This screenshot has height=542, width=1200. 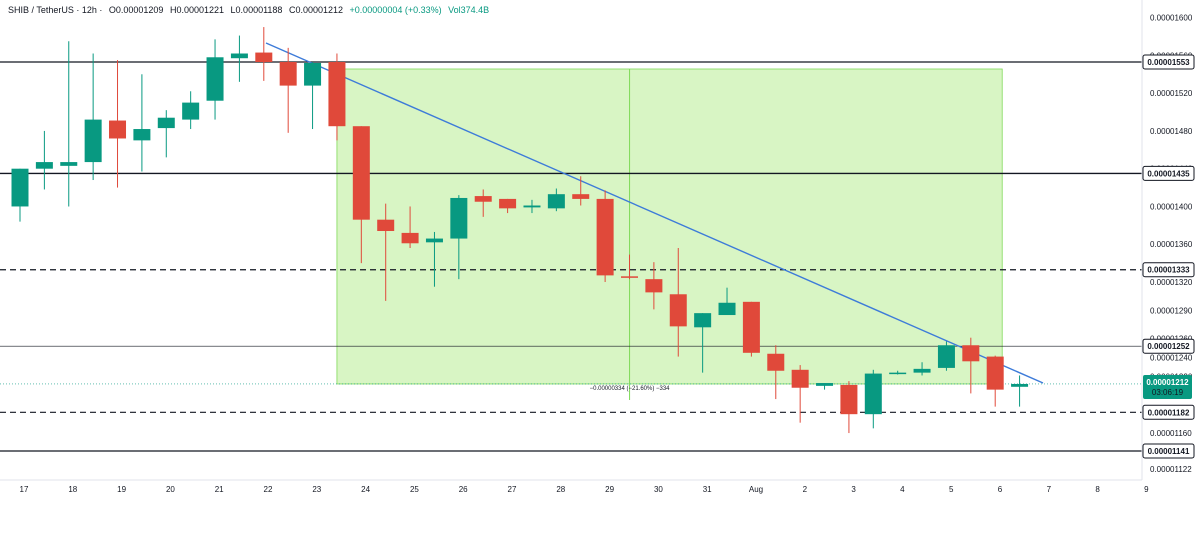 I want to click on x-tick-label: 9, so click(x=1146, y=489).